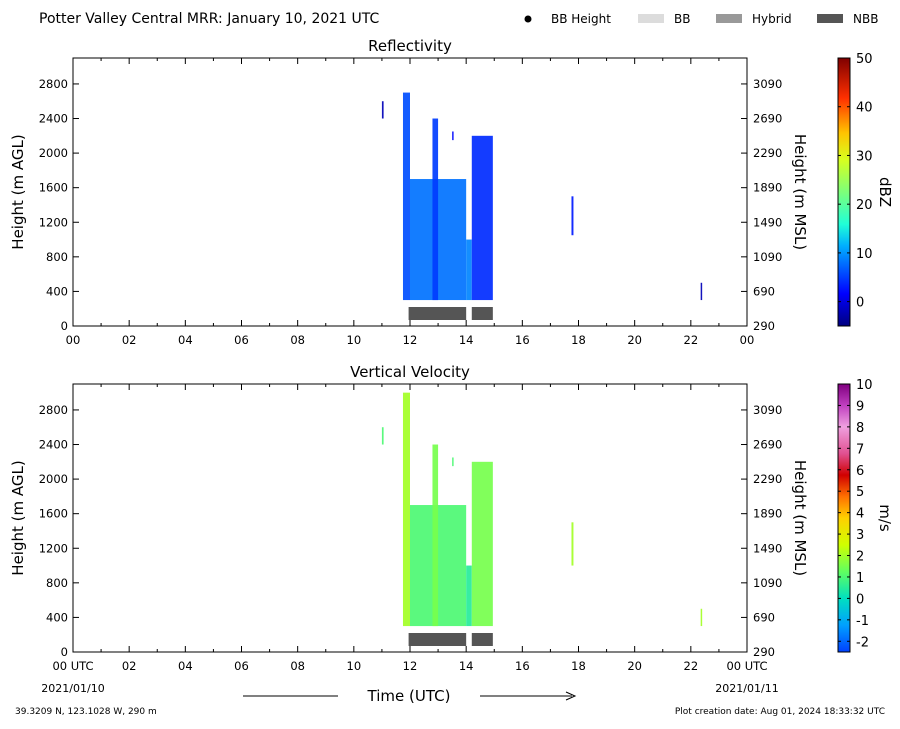 This screenshot has width=900, height=729. What do you see at coordinates (800, 518) in the screenshot?
I see `vertical-velocity-y2-label: Height (m MSL)` at bounding box center [800, 518].